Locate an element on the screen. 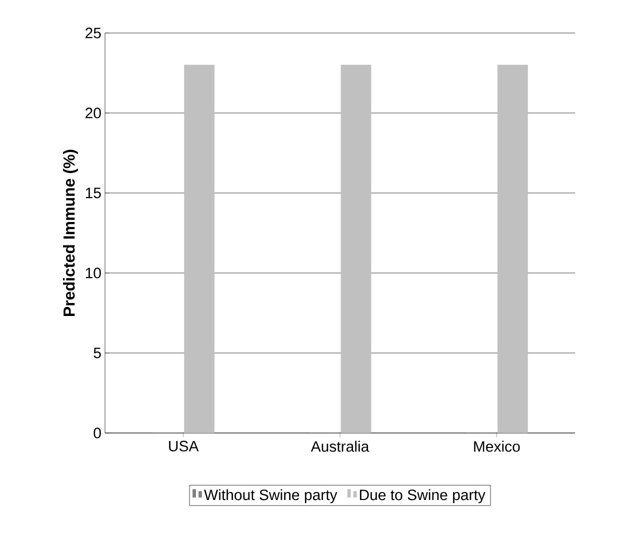 The height and width of the screenshot is (548, 626). legend-label: Without Swine party is located at coordinates (271, 496).